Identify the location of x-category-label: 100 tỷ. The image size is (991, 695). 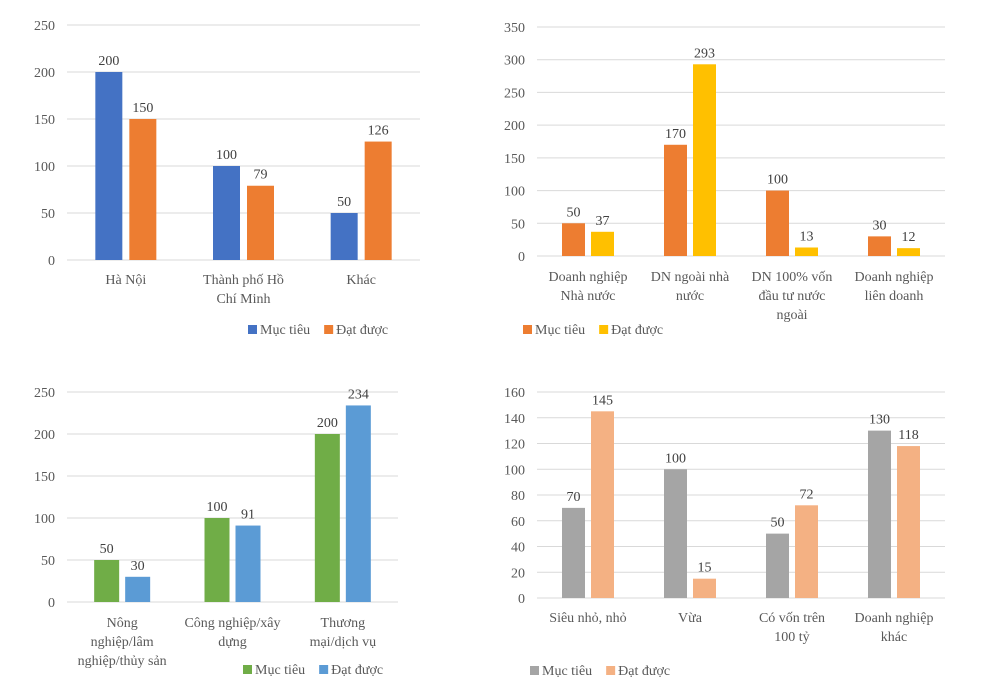
(791, 637).